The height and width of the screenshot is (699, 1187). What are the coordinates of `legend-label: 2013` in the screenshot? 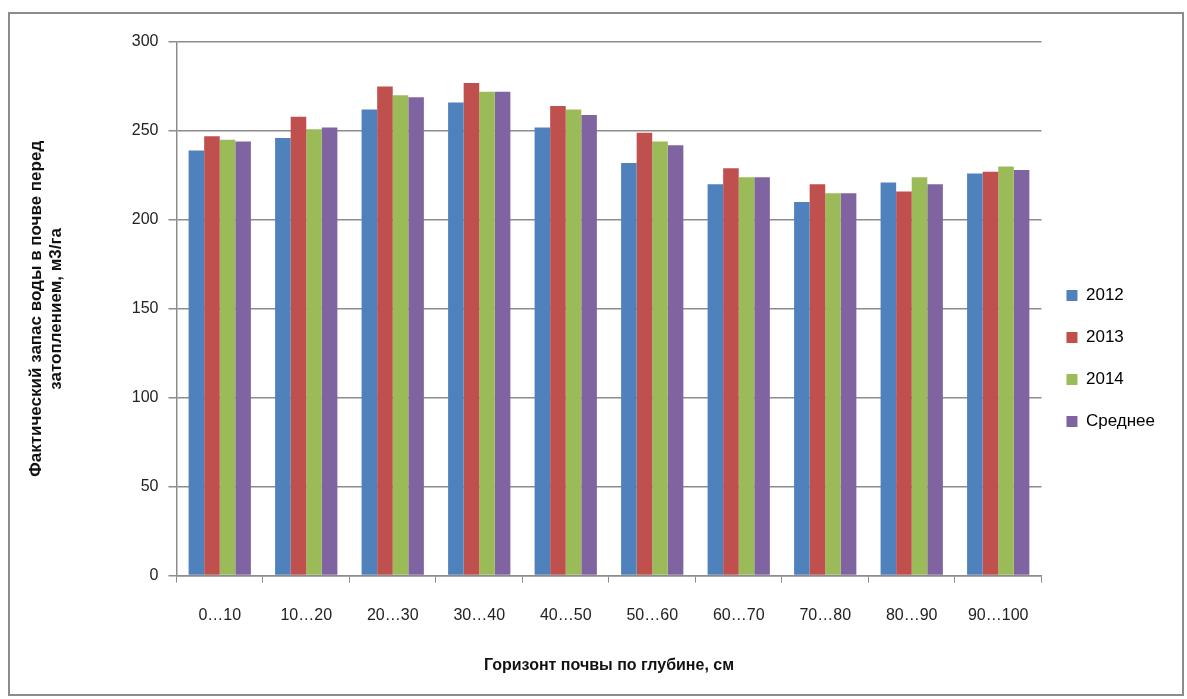 It's located at (1104, 337).